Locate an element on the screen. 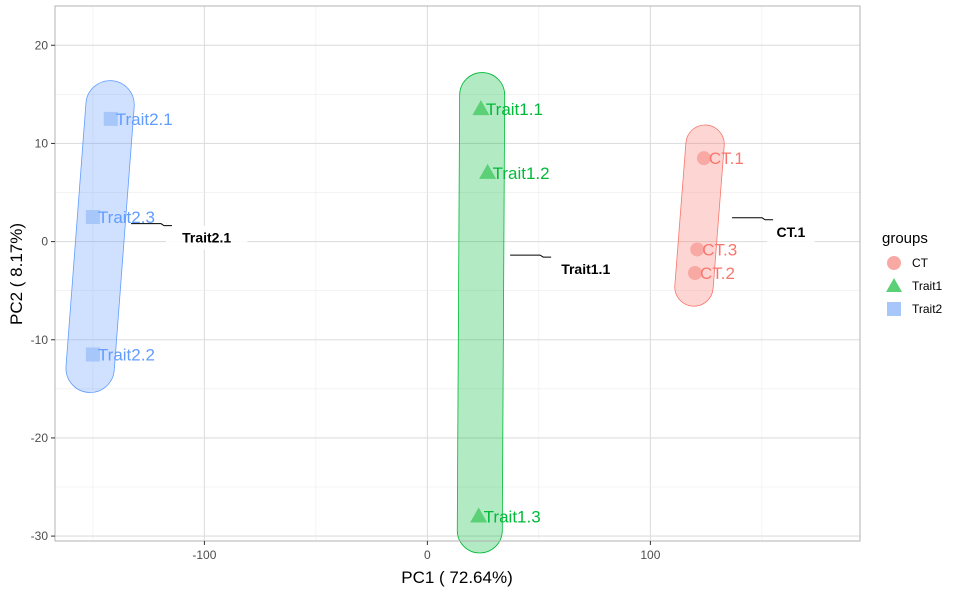 The width and height of the screenshot is (960, 593). x-tick-label: 0 is located at coordinates (427, 555).